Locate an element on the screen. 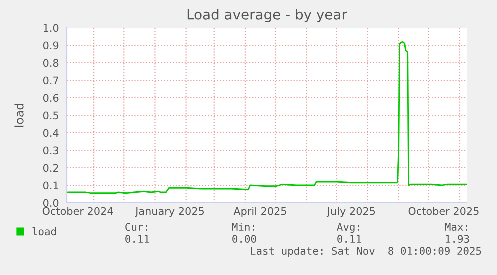 The height and width of the screenshot is (275, 497). y-tick-label: 0.0 is located at coordinates (51, 203).